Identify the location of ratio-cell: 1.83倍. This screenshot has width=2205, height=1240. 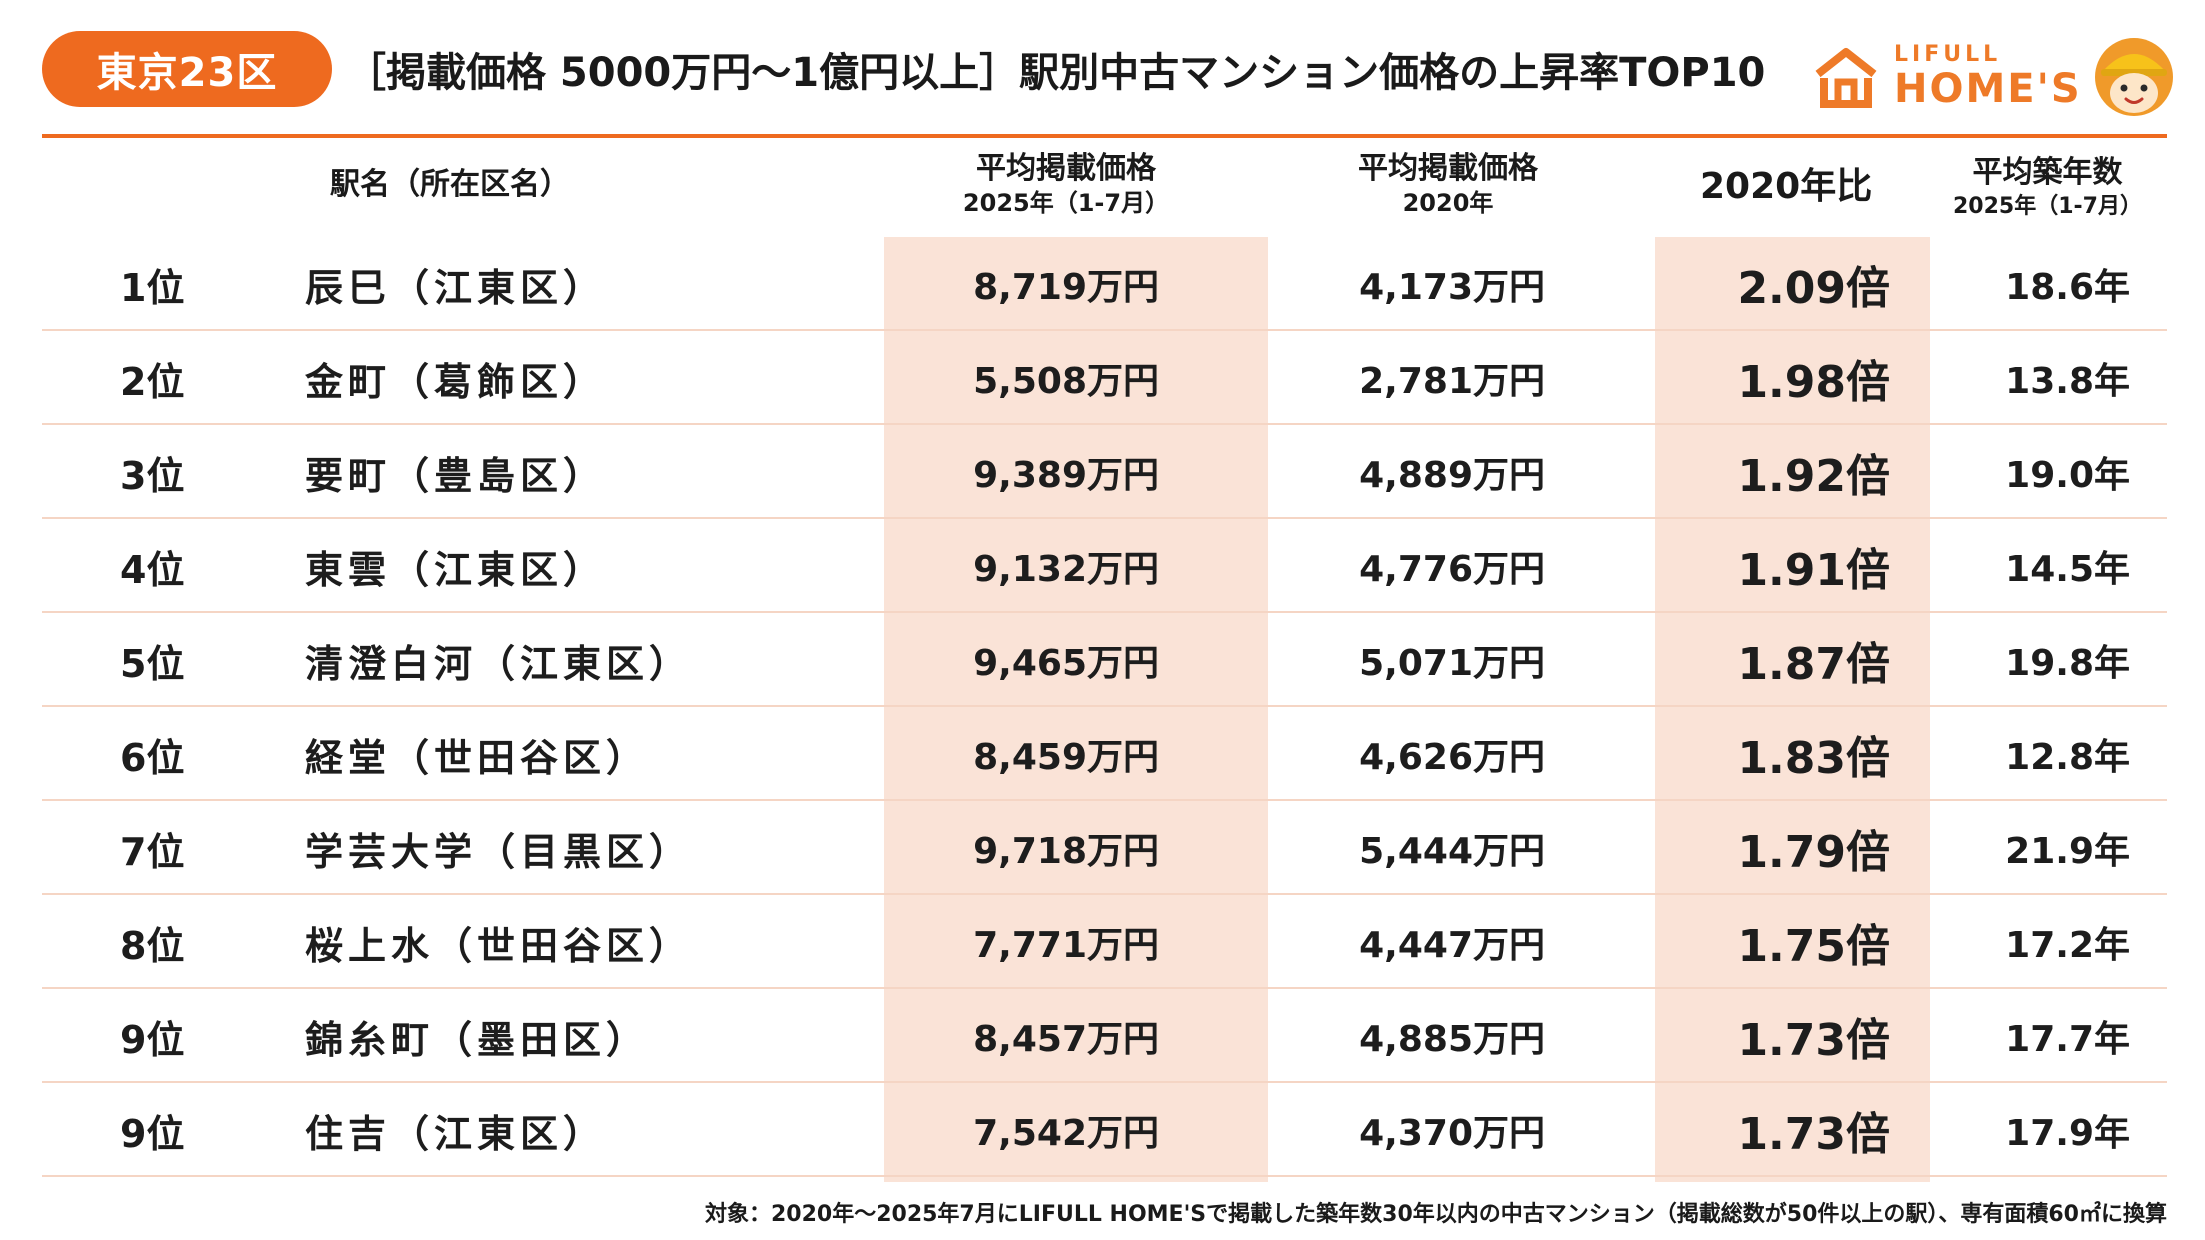
(1813, 758).